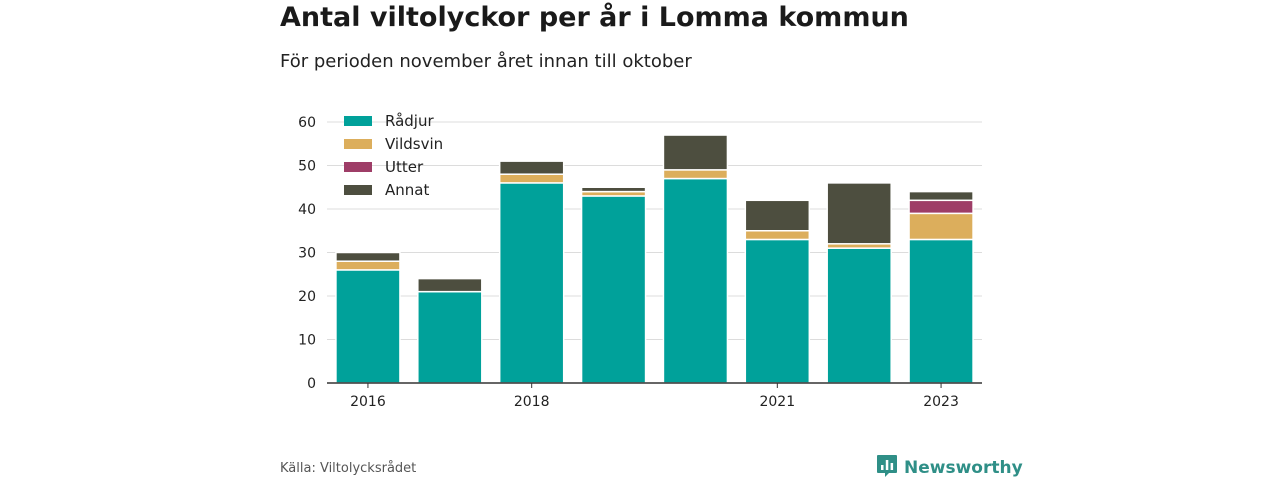 This screenshot has height=482, width=1280. Describe the element at coordinates (414, 144) in the screenshot. I see `legend-label: Vildsvin` at that location.